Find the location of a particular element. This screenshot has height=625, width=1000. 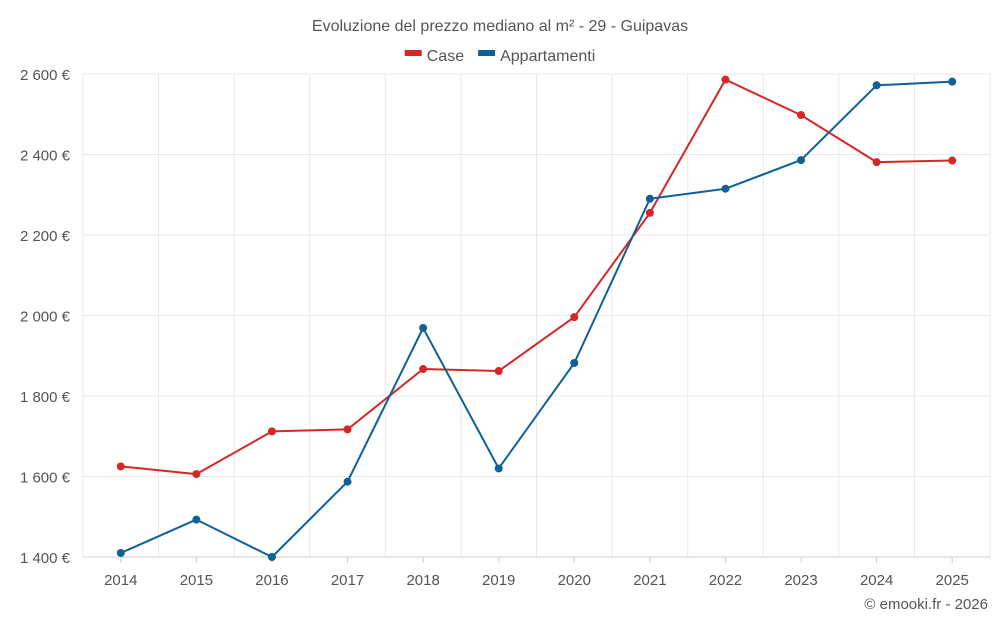

x-tick-label: 2019 is located at coordinates (498, 580).